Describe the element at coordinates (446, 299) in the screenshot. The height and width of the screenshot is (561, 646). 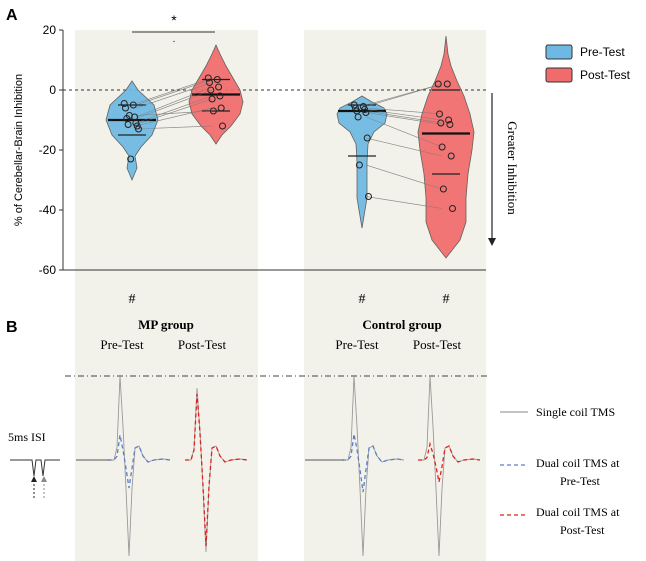
I see `hash-control-post: #` at that location.